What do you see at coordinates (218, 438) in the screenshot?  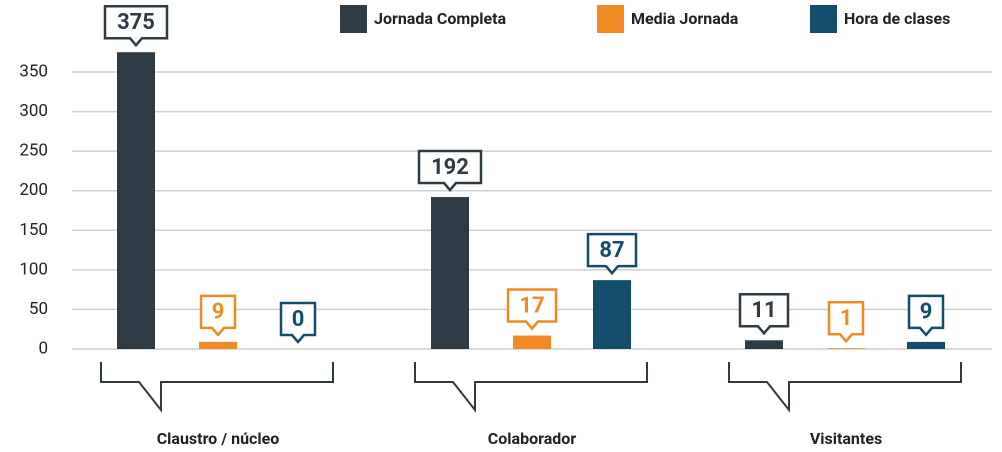 I see `x-tick-label: Claustro / núcleo` at bounding box center [218, 438].